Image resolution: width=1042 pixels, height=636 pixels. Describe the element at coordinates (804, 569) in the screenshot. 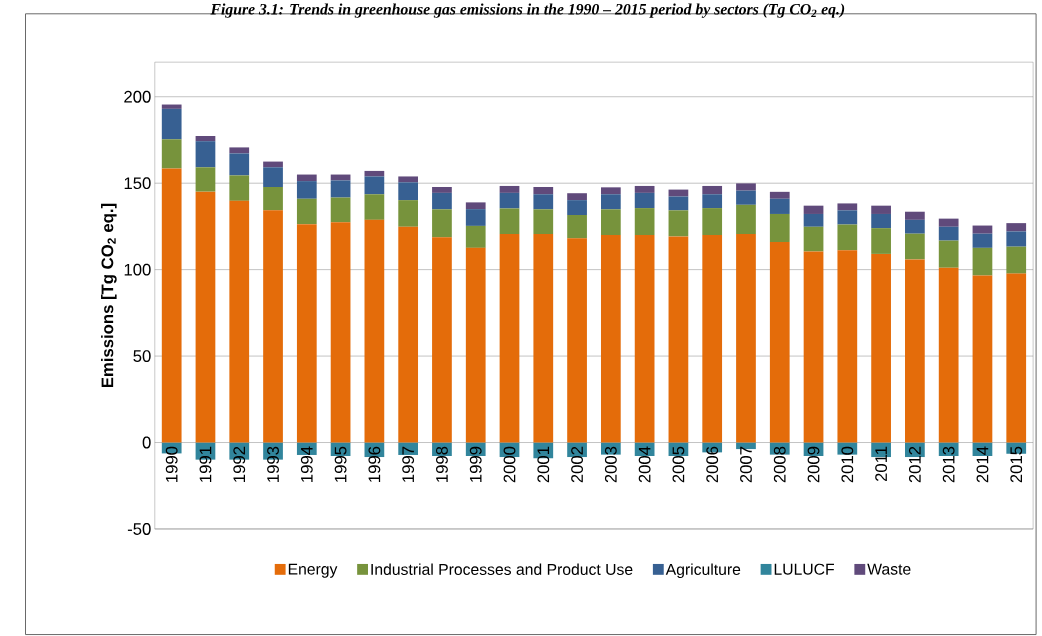

I see `legend-label: LULUCF` at that location.